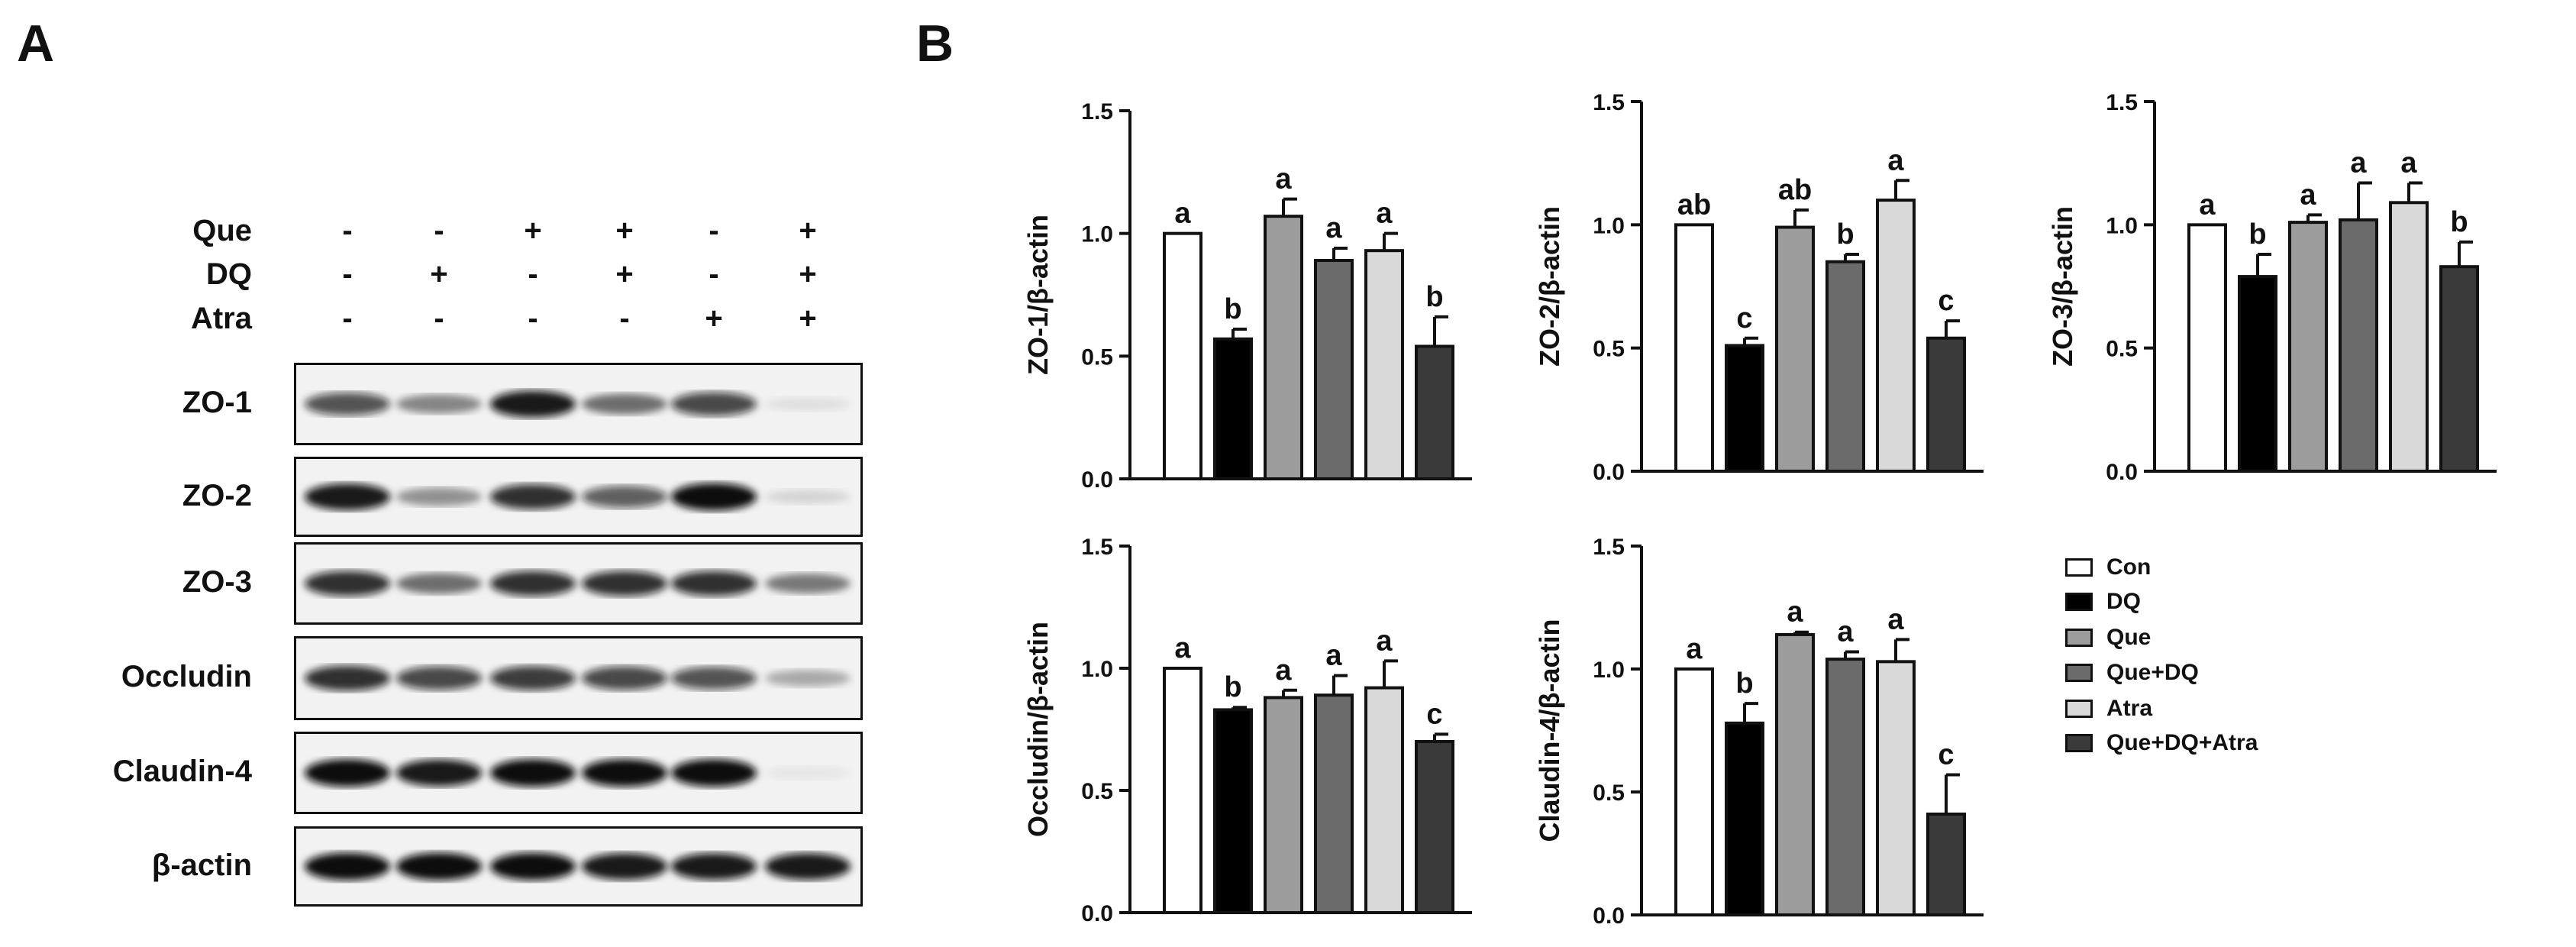 The image size is (2576, 947). What do you see at coordinates (182, 771) in the screenshot?
I see `protein-label: Claudin-4` at bounding box center [182, 771].